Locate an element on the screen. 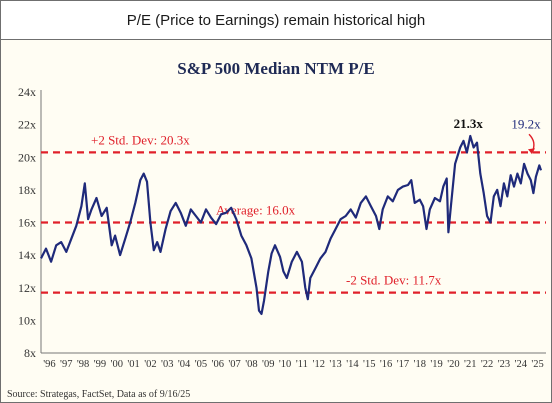 The height and width of the screenshot is (403, 552). x-tick-label: '24 is located at coordinates (521, 364).